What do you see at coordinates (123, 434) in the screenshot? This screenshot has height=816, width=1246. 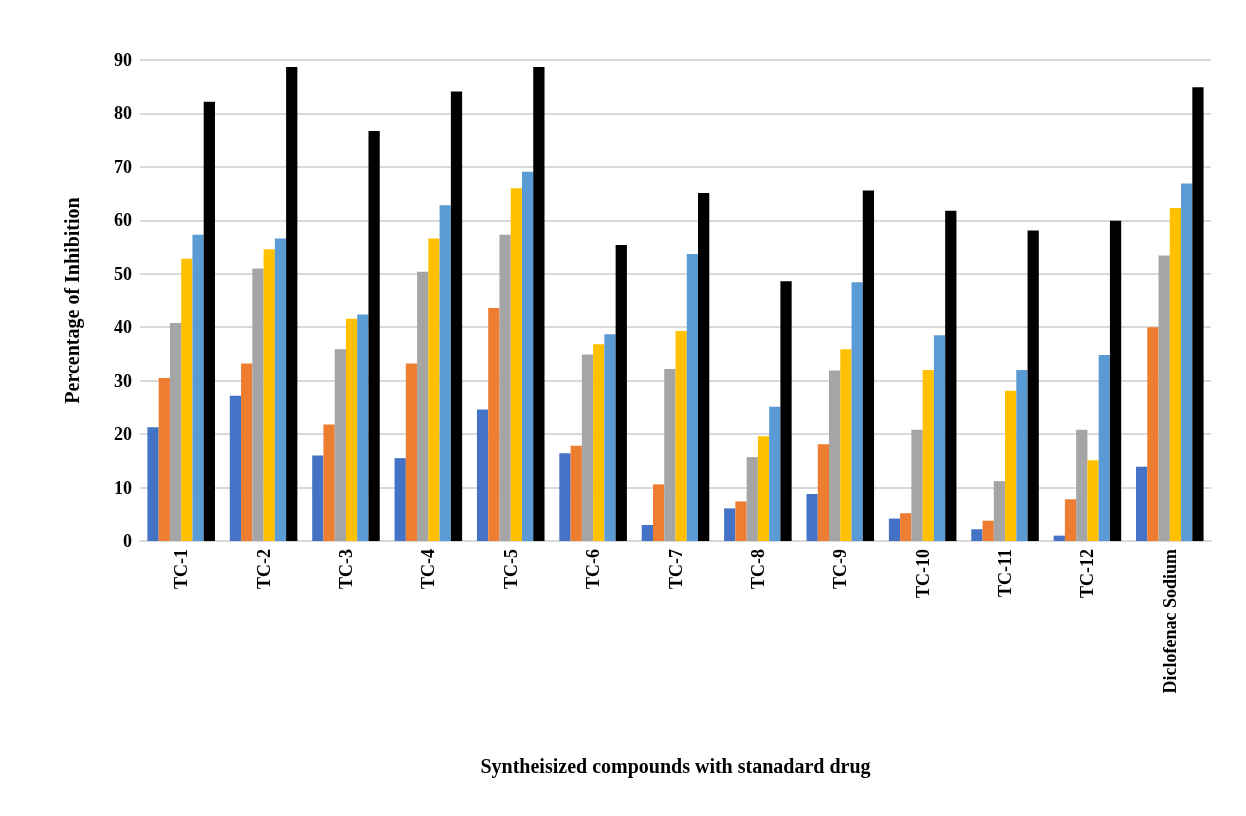 I see `y-tick-label: 20` at bounding box center [123, 434].